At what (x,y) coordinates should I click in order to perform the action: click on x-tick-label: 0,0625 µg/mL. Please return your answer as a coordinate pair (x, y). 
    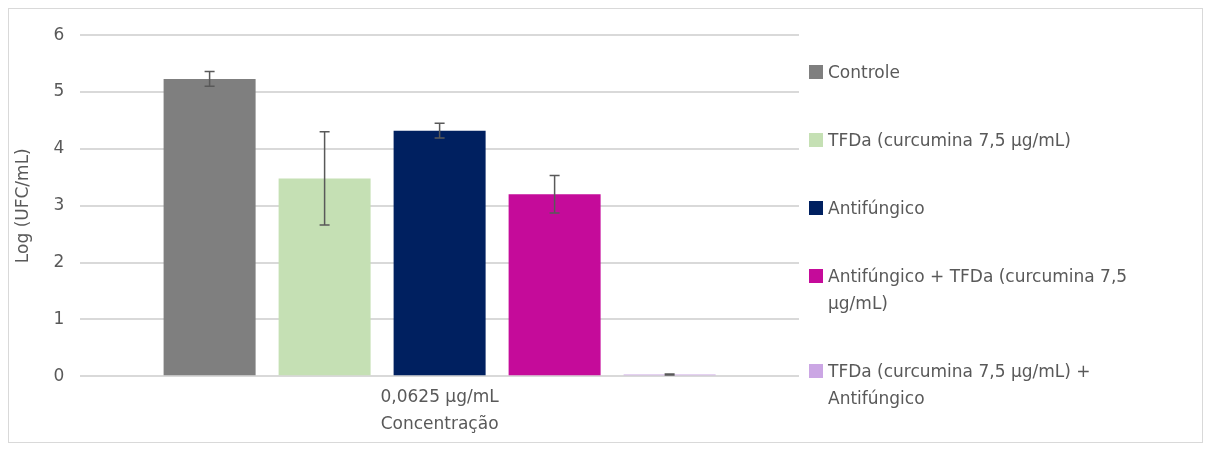
    Looking at the image, I should click on (440, 395).